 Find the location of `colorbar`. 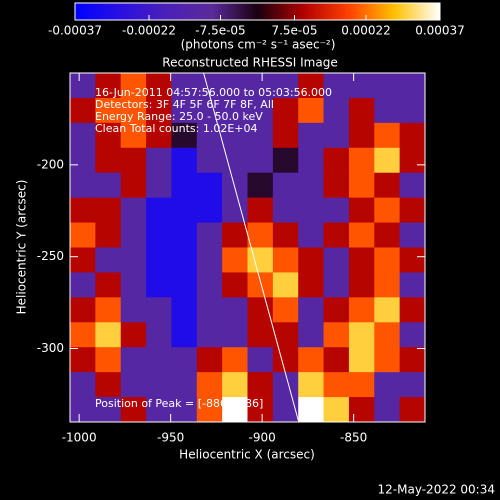

colorbar is located at coordinates (257, 11).